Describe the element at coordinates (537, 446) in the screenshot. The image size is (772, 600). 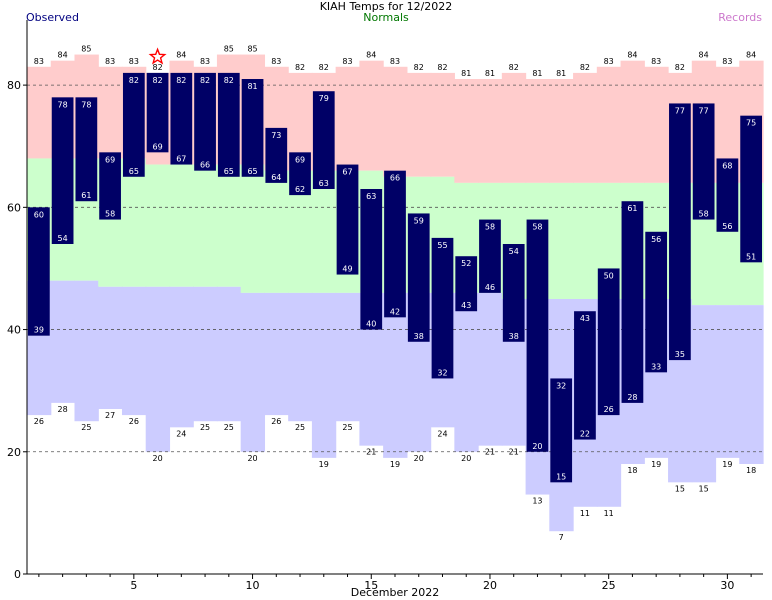
I see `observed-low-label: 20` at that location.